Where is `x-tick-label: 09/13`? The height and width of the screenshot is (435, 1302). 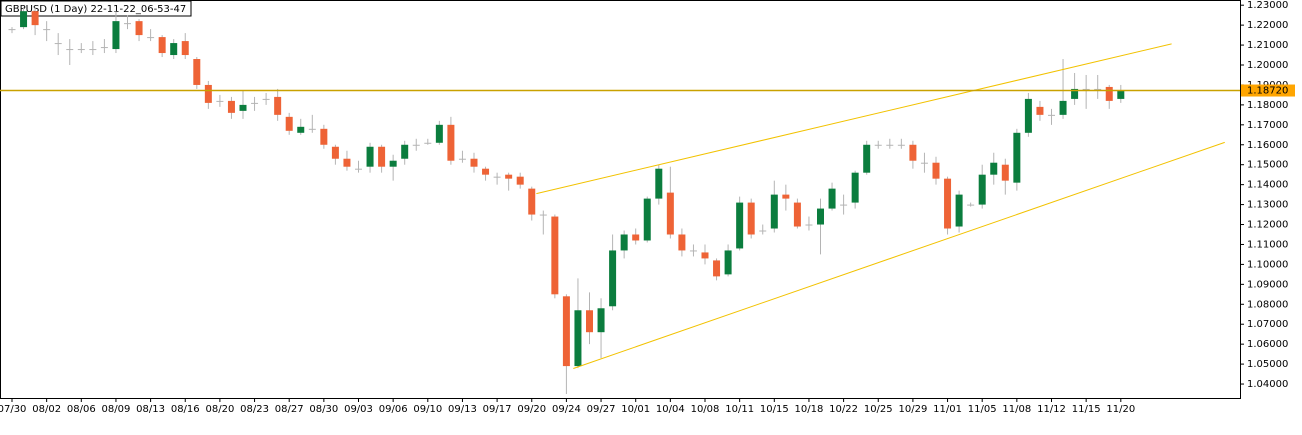
x-tick-label: 09/13 is located at coordinates (462, 409).